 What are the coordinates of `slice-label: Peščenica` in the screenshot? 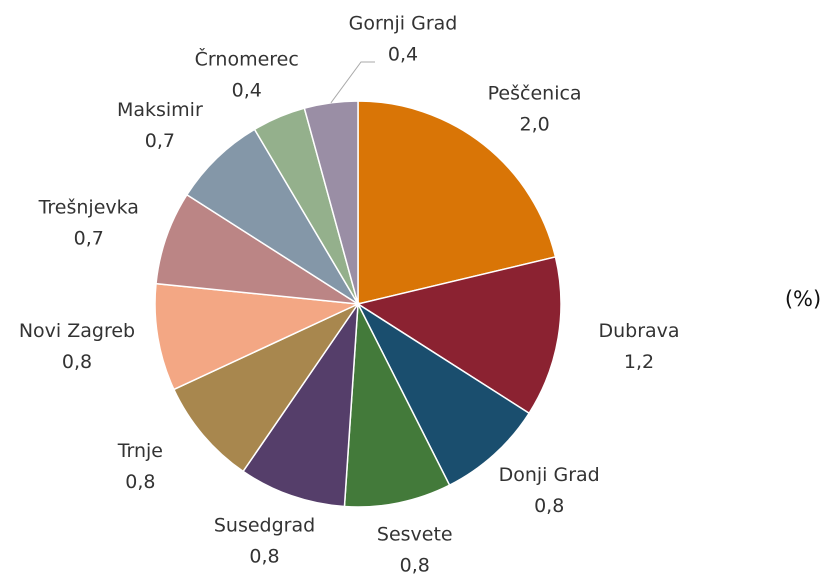 It's located at (535, 93).